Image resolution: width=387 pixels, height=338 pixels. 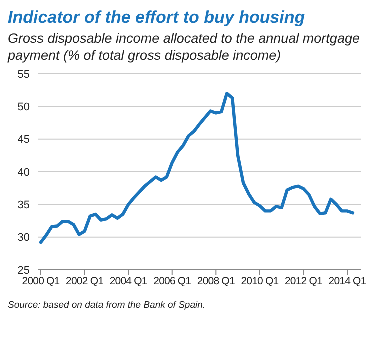 I want to click on x-tick-label: 2010 Q1, so click(x=260, y=281).